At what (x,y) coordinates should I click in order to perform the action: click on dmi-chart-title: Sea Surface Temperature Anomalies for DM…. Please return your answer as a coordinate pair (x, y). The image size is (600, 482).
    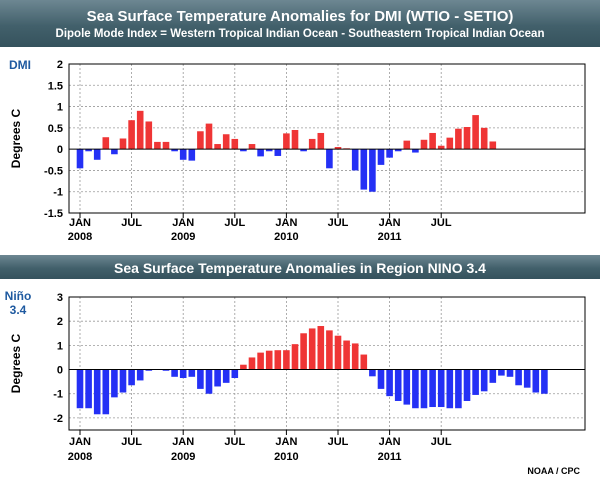
    Looking at the image, I should click on (300, 16).